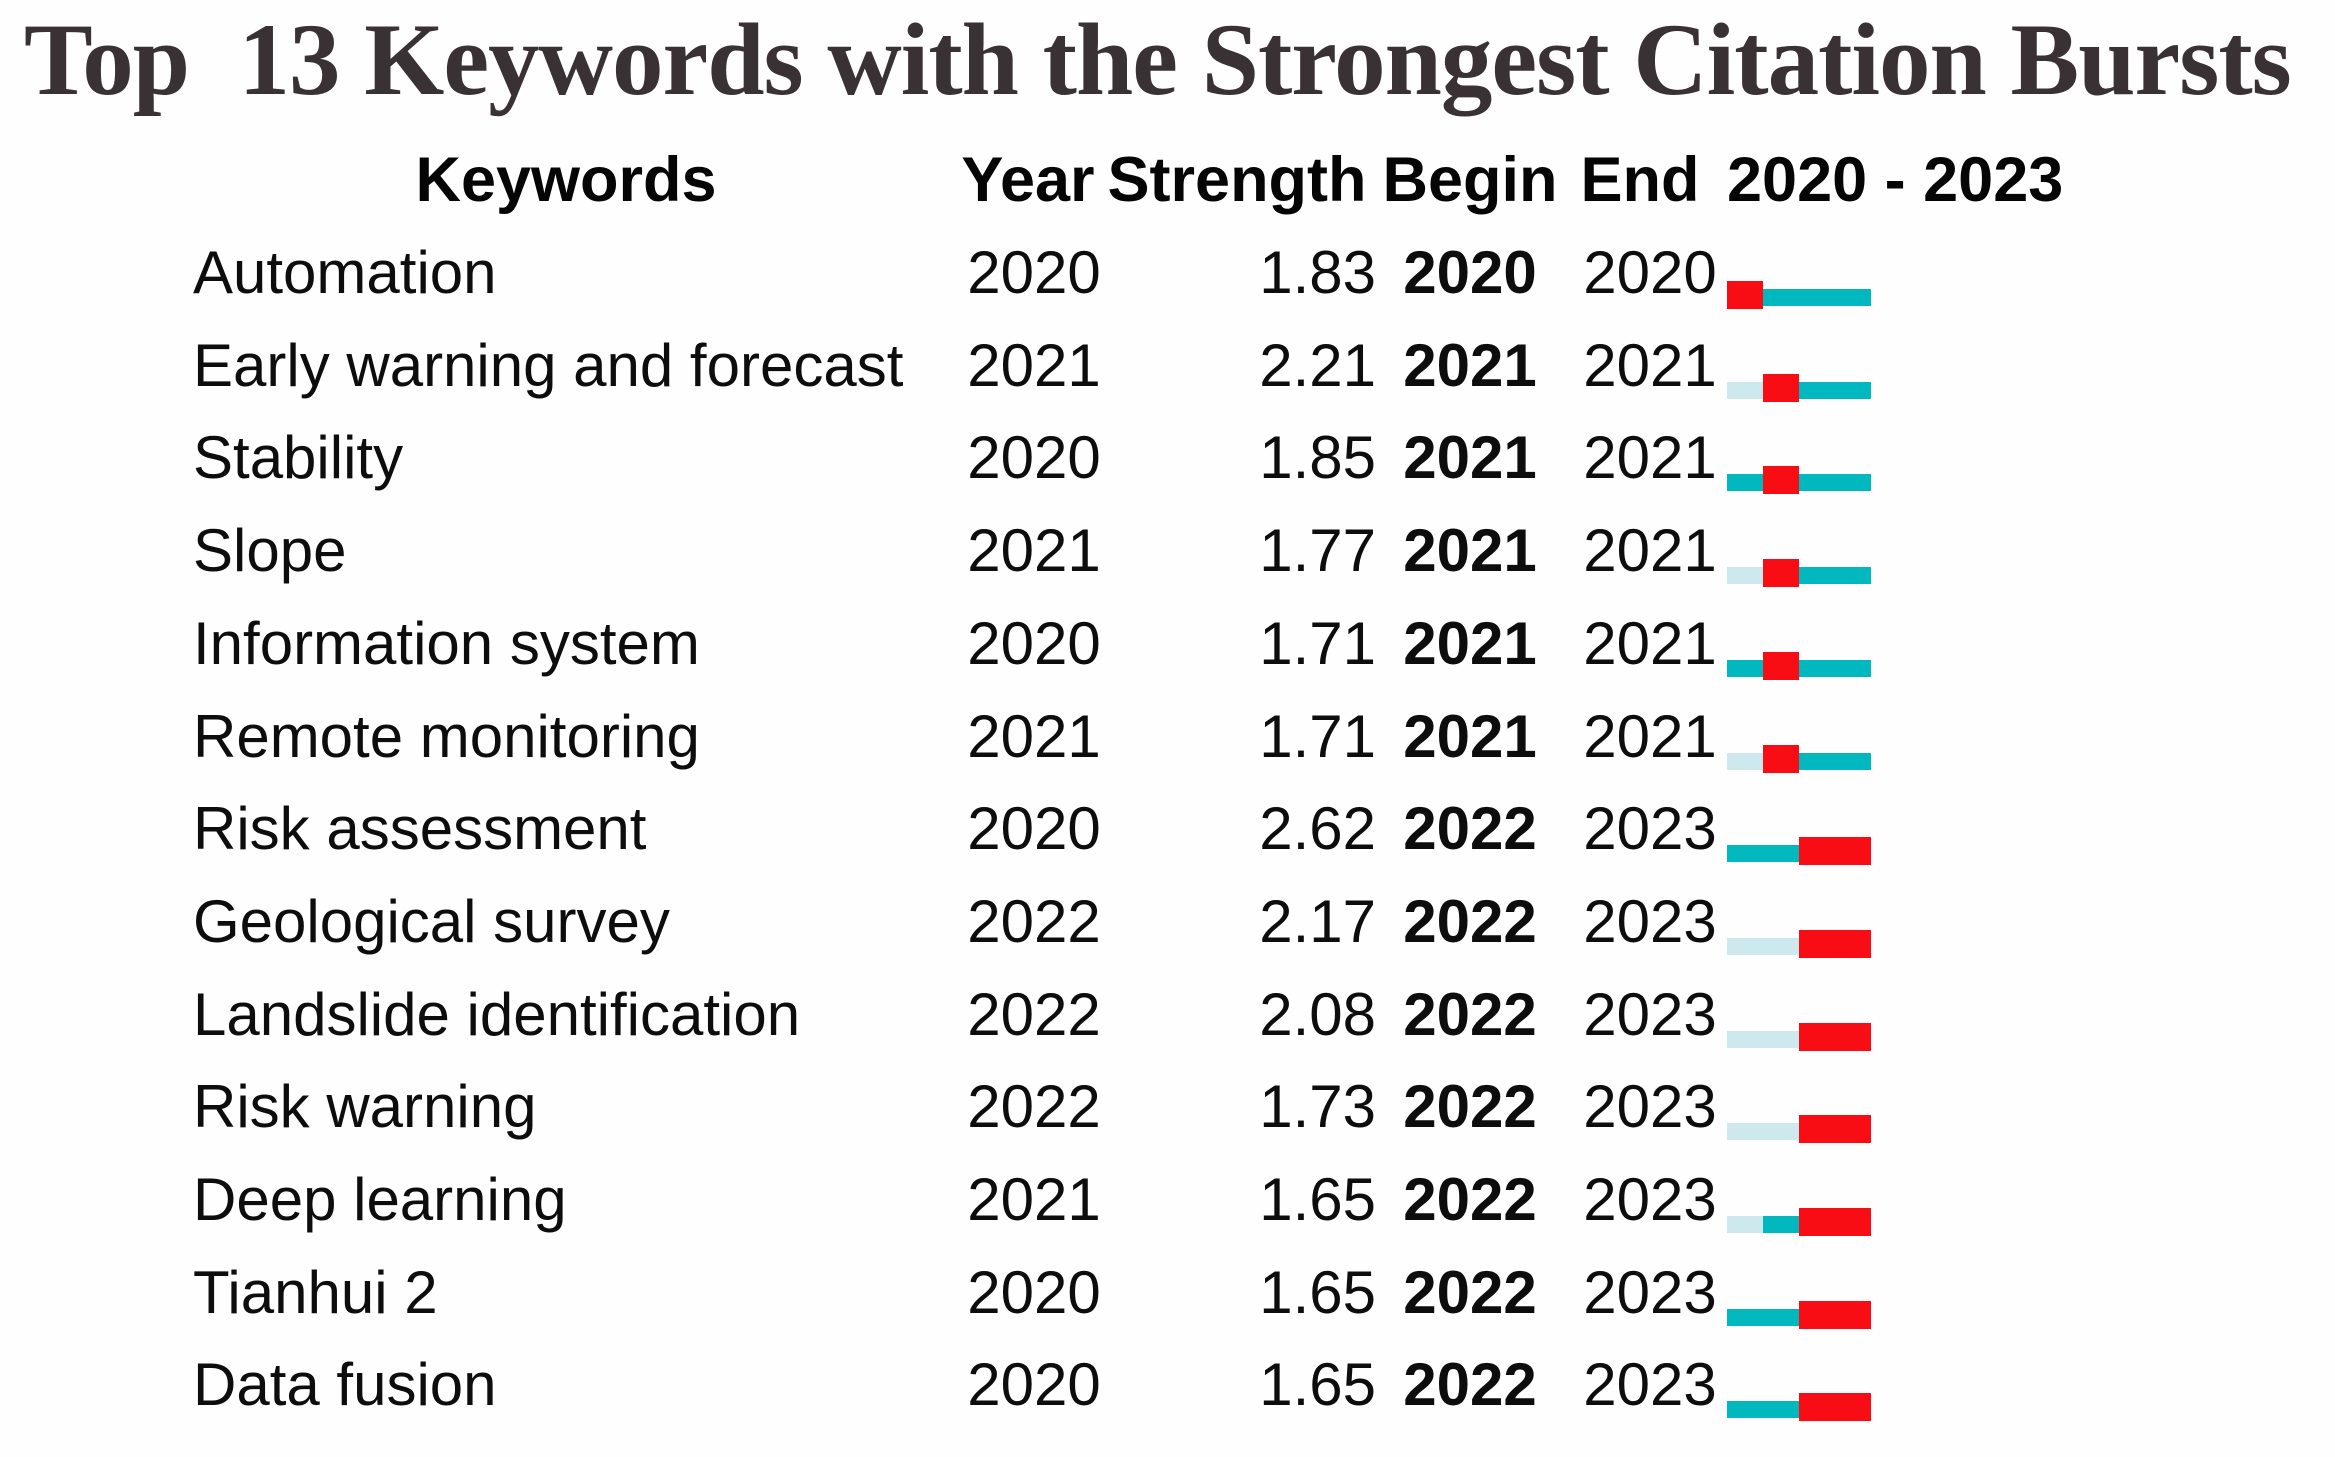 The width and height of the screenshot is (2335, 1457). Describe the element at coordinates (446, 643) in the screenshot. I see `keyword-cell: Information system` at that location.